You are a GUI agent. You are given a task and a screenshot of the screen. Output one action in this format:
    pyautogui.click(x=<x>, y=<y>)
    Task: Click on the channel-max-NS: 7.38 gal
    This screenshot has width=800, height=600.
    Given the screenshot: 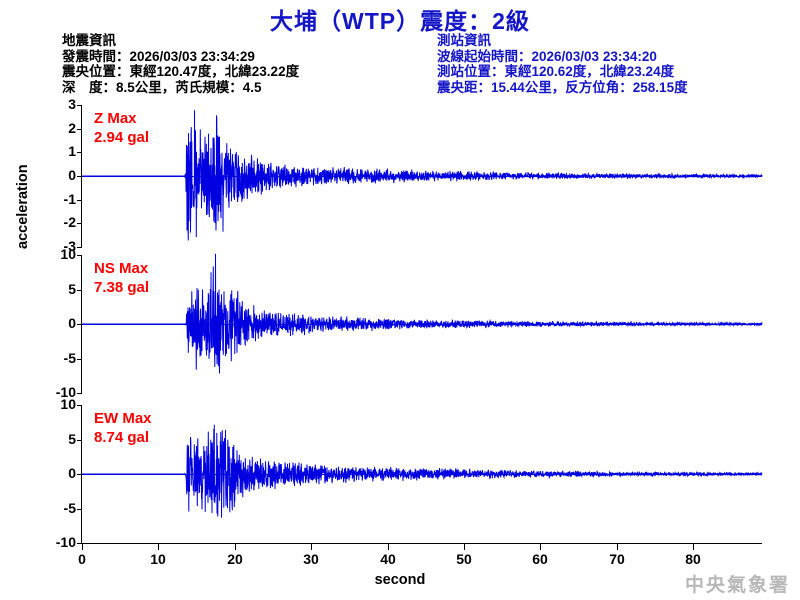 What is the action you would take?
    pyautogui.click(x=122, y=287)
    